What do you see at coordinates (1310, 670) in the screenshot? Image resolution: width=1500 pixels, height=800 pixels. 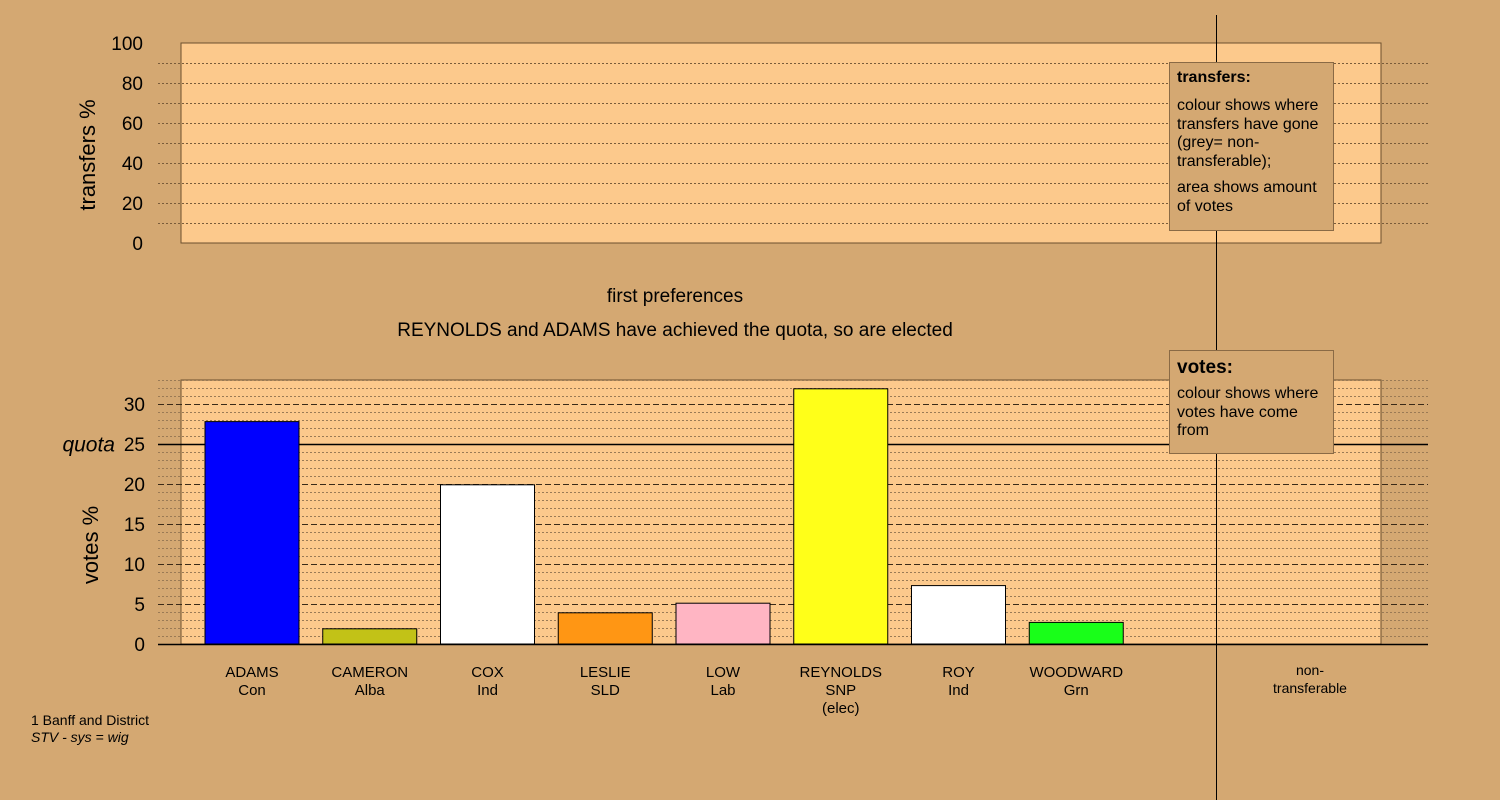 I see `nontransferable-label: non-` at bounding box center [1310, 670].